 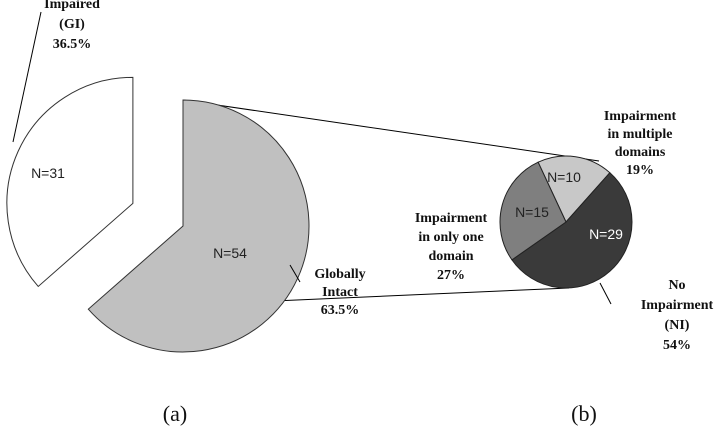 I want to click on panel-label-b: (b), so click(x=584, y=413).